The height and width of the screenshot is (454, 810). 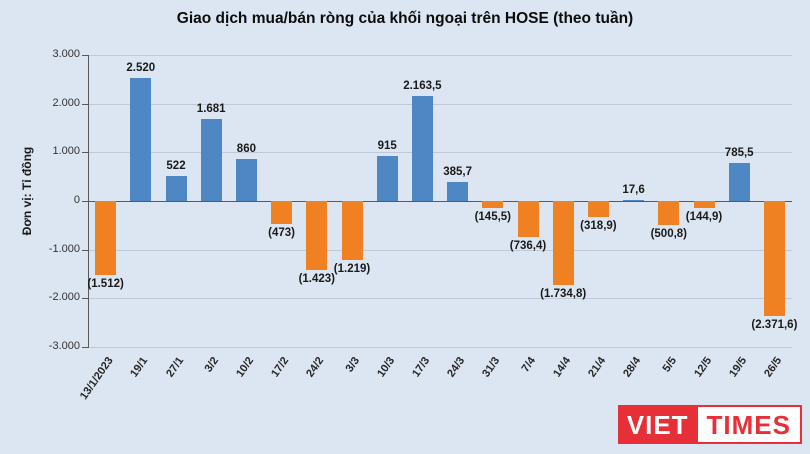 What do you see at coordinates (66, 151) in the screenshot?
I see `y-tick-label: 1.000` at bounding box center [66, 151].